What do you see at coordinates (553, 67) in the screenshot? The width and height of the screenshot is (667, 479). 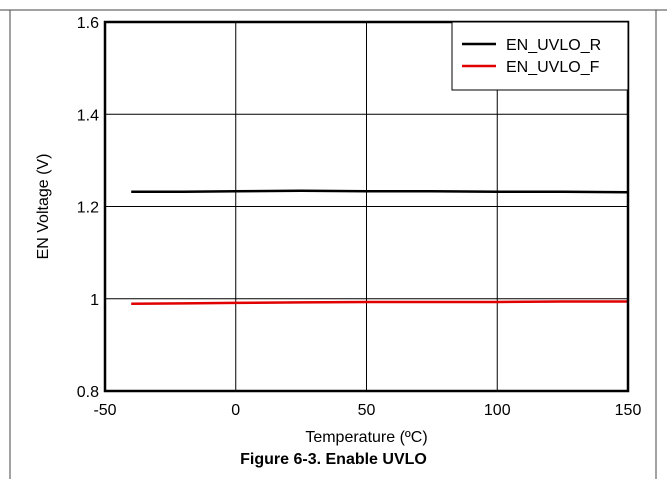 I see `legend-label-en_uvlo_f: EN_UVLO_F` at bounding box center [553, 67].